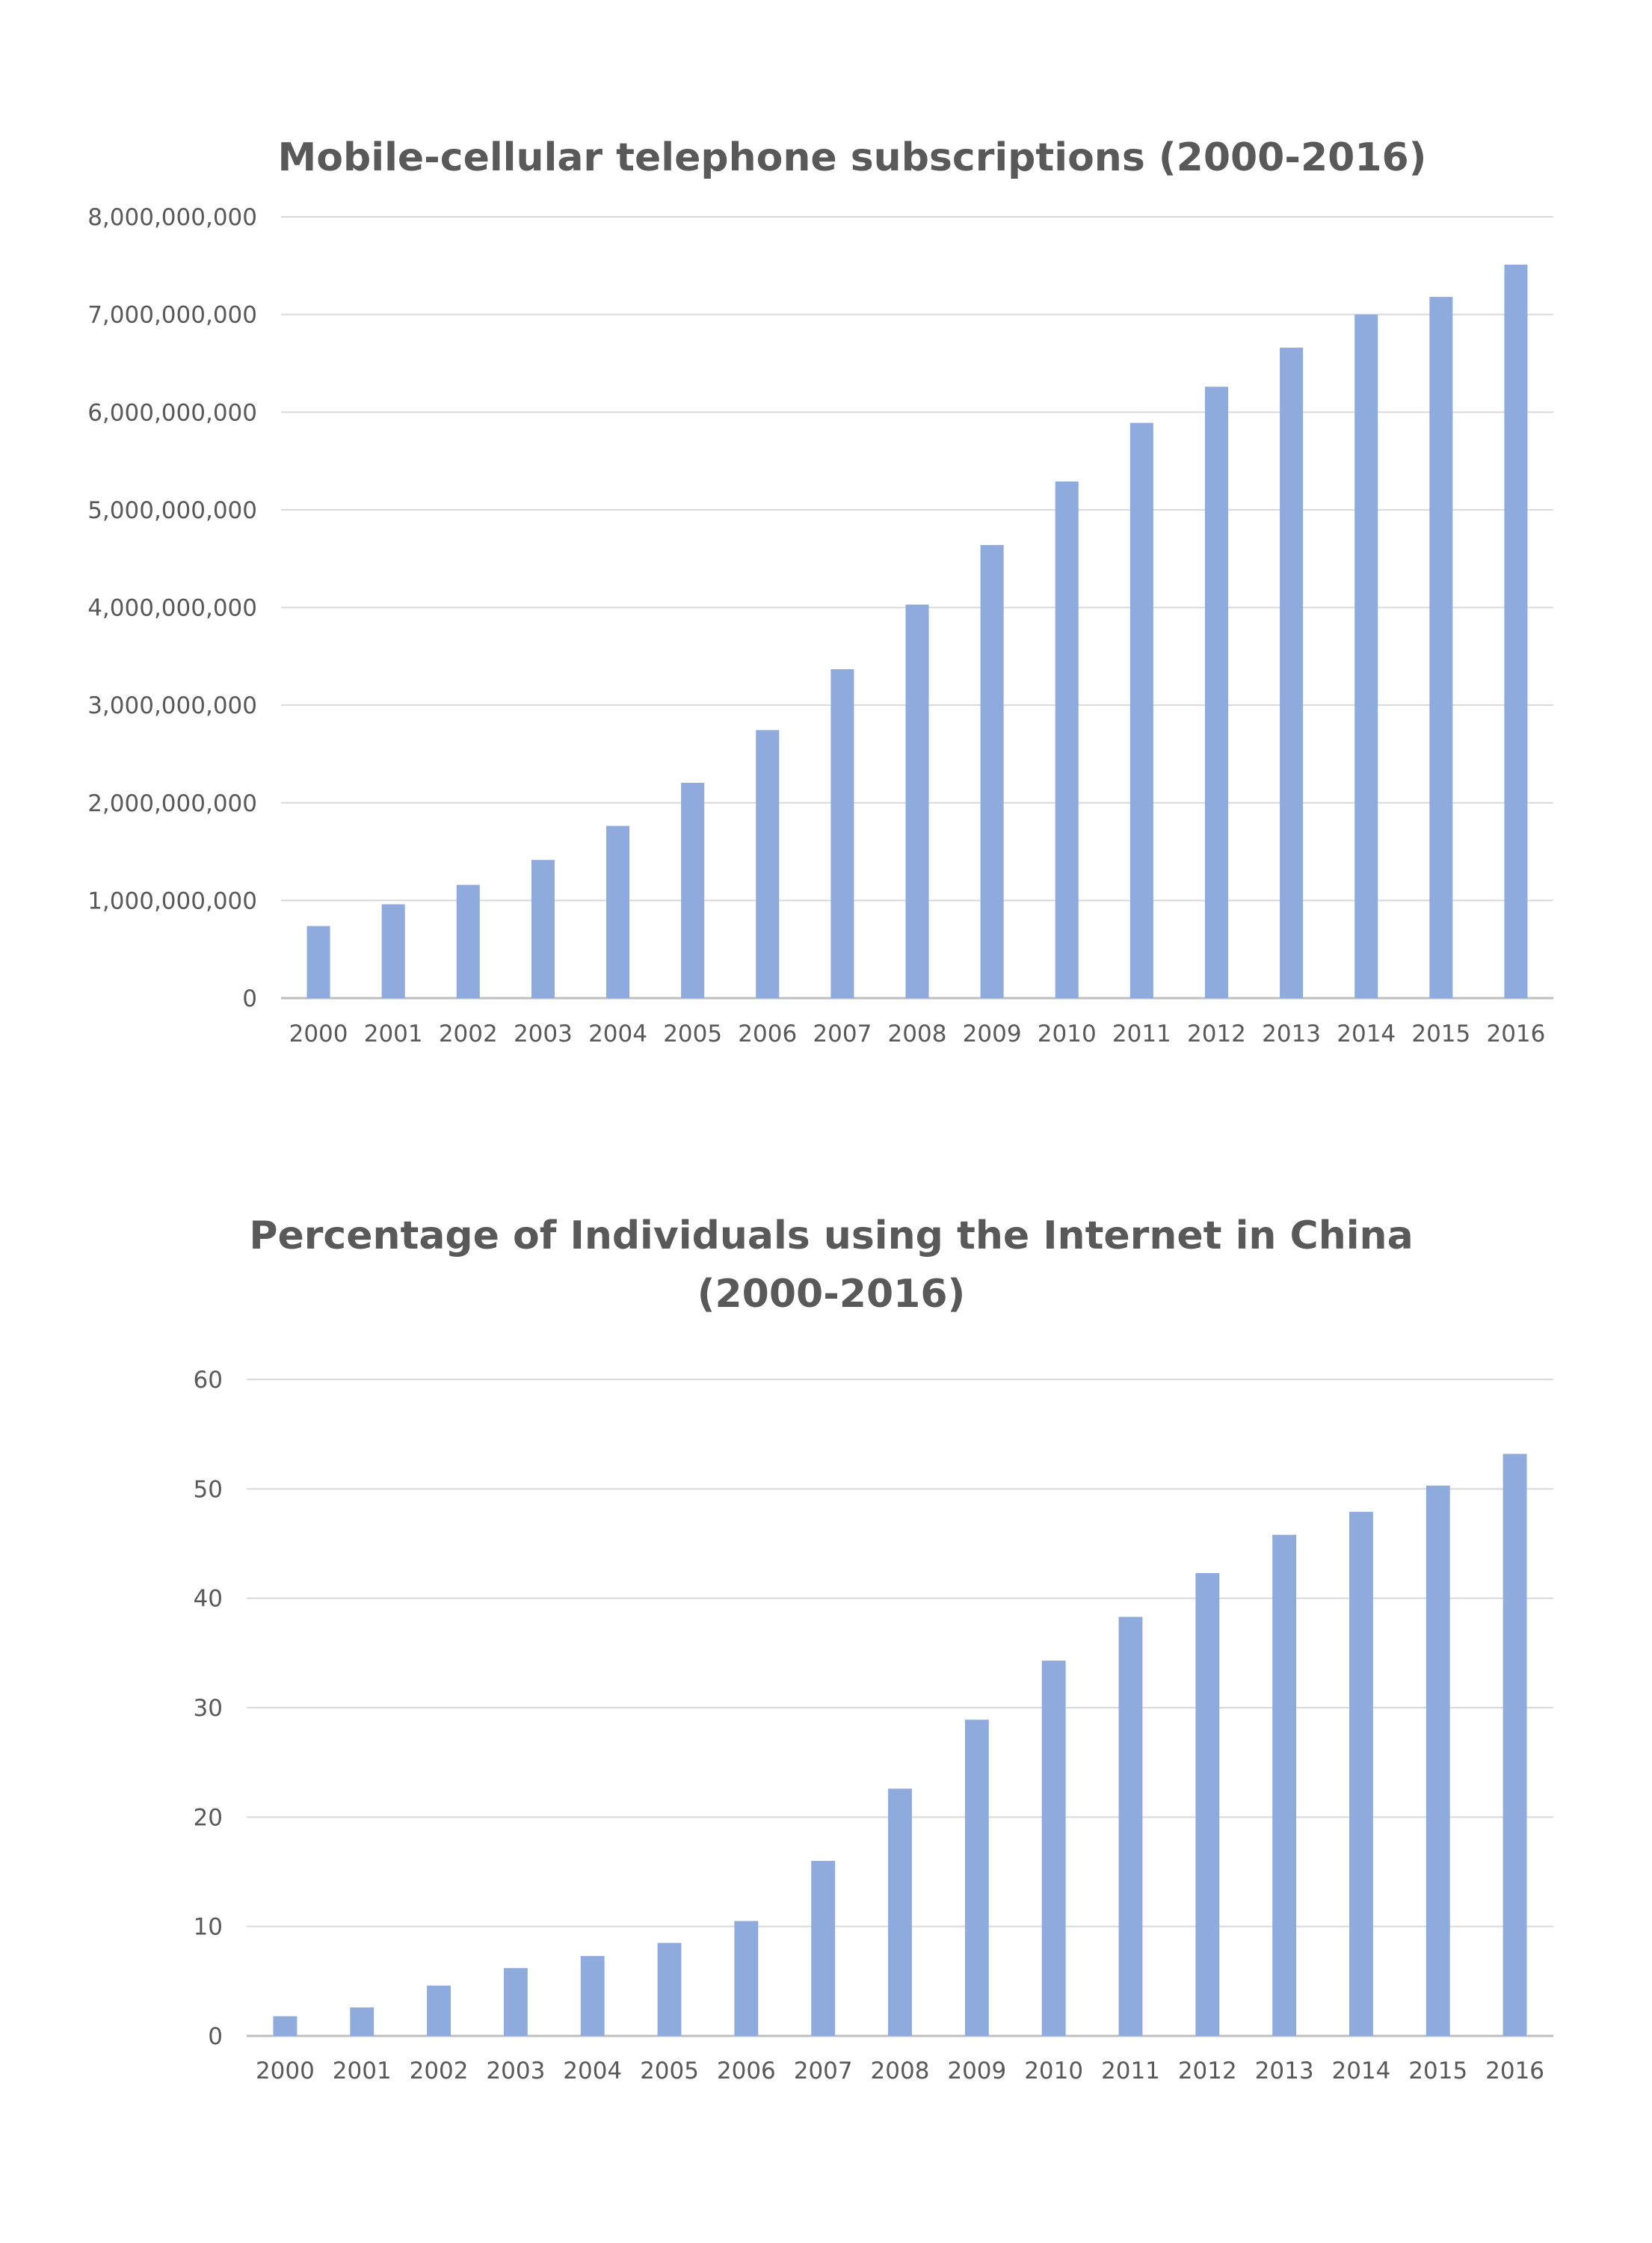  What do you see at coordinates (172, 705) in the screenshot?
I see `y-tick-label: 3,000,000,000` at bounding box center [172, 705].